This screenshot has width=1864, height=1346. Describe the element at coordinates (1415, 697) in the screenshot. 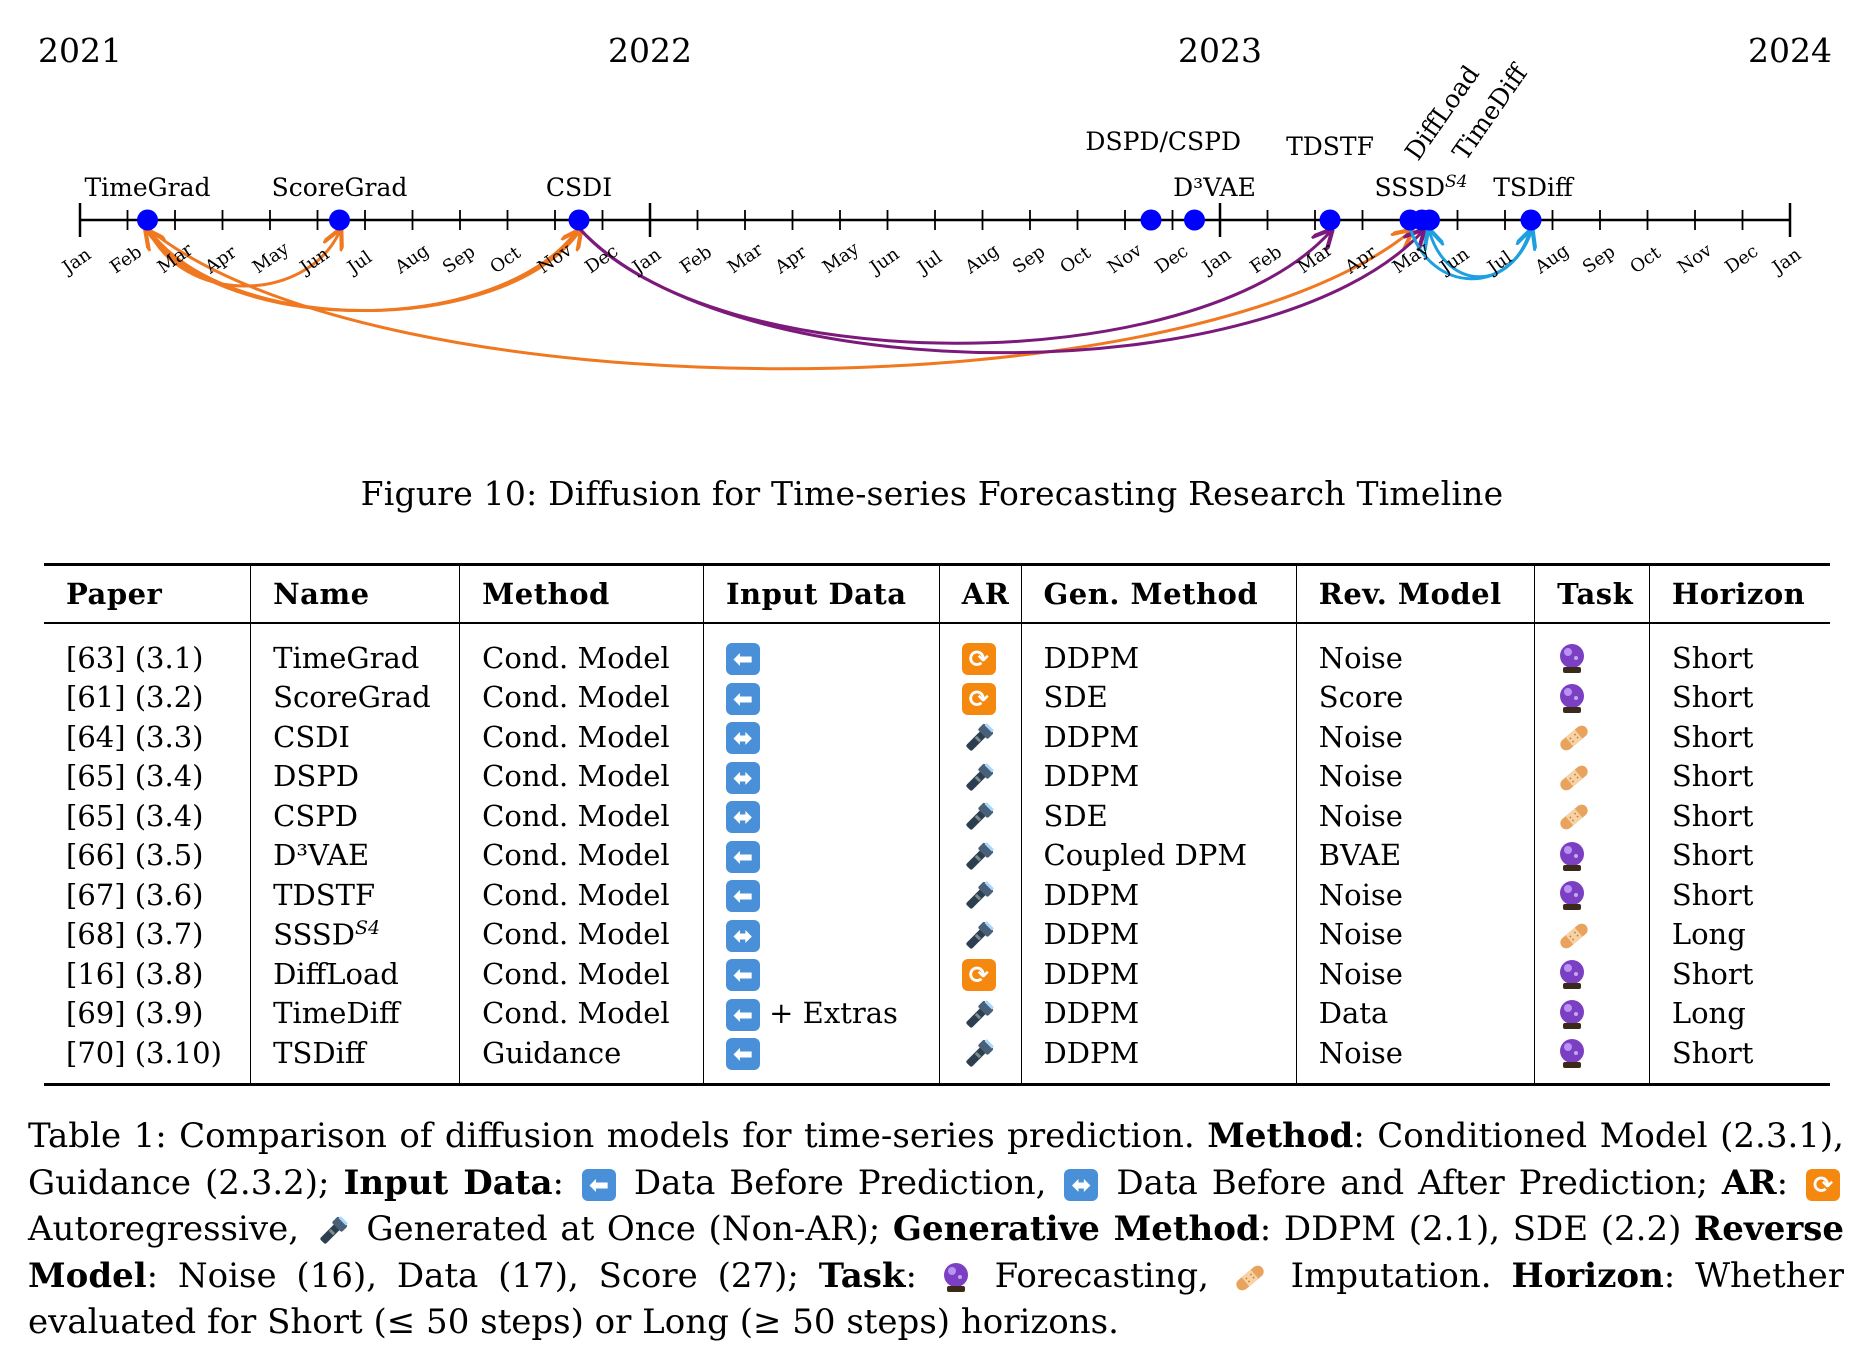

I see `cell-rev-model: Score` at that location.